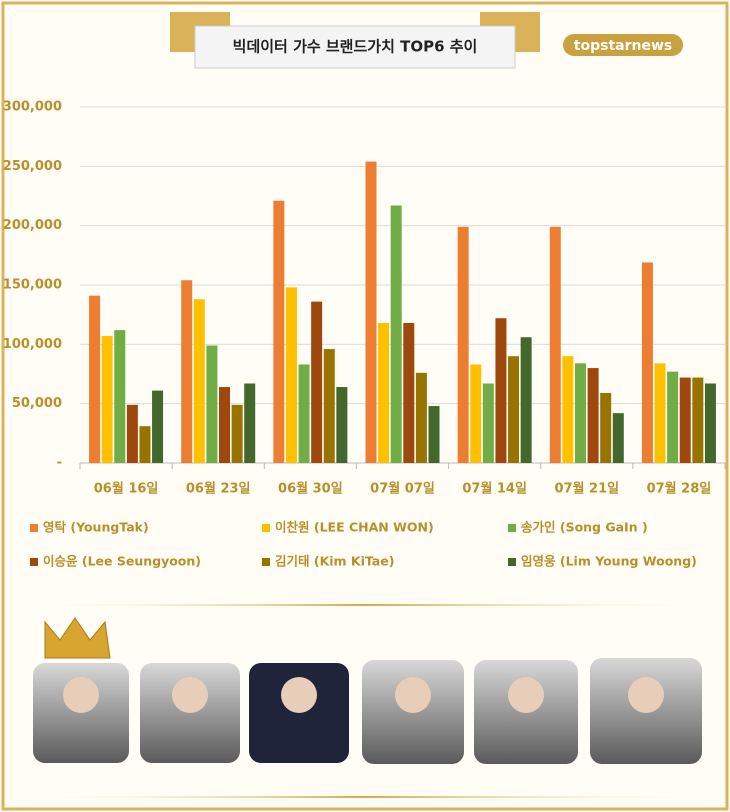  Describe the element at coordinates (32, 344) in the screenshot. I see `y-tick-label: 100,000` at that location.